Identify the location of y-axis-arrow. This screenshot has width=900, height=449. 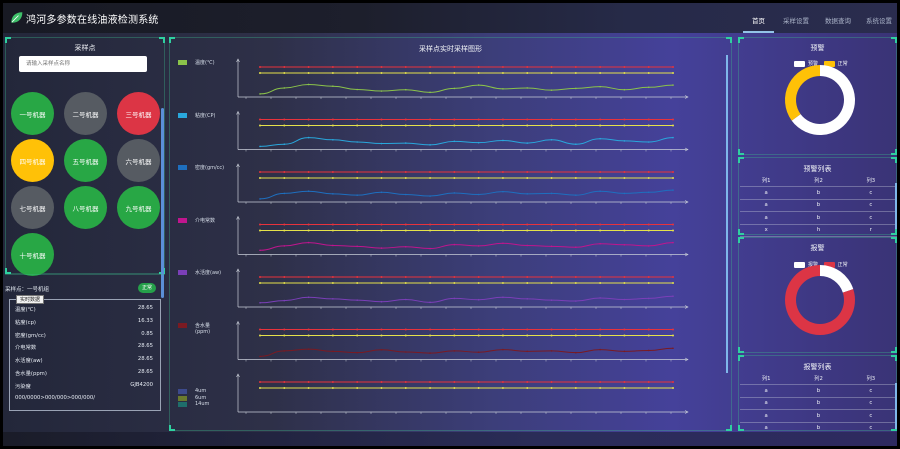
(238, 165).